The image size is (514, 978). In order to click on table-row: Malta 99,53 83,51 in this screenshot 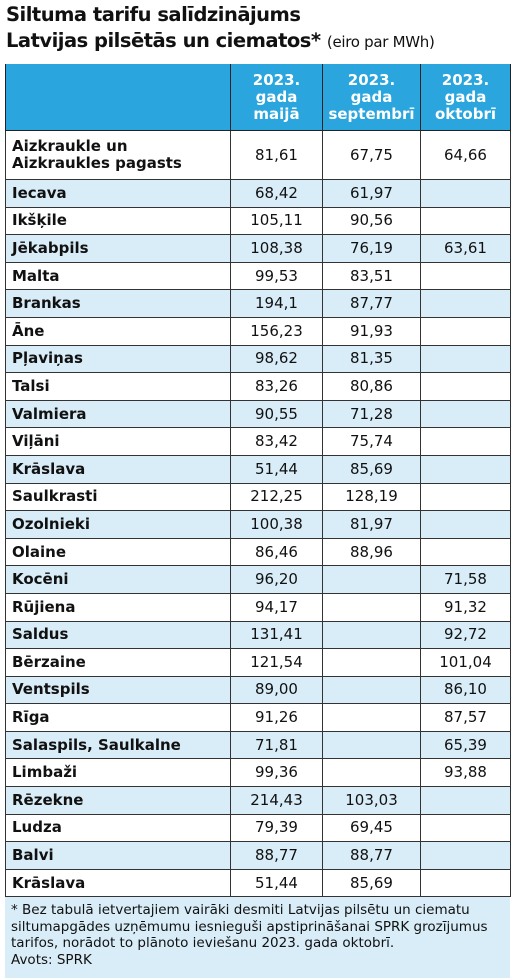, I will do `click(258, 276)`.